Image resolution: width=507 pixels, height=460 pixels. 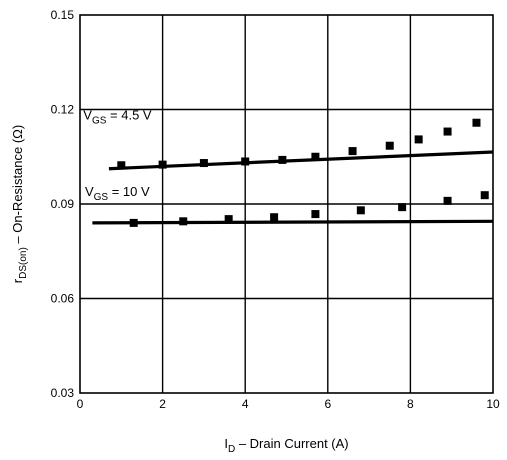 What do you see at coordinates (117, 156) in the screenshot?
I see `annotations: VGS = 4.5 V VGS = 10 V` at bounding box center [117, 156].